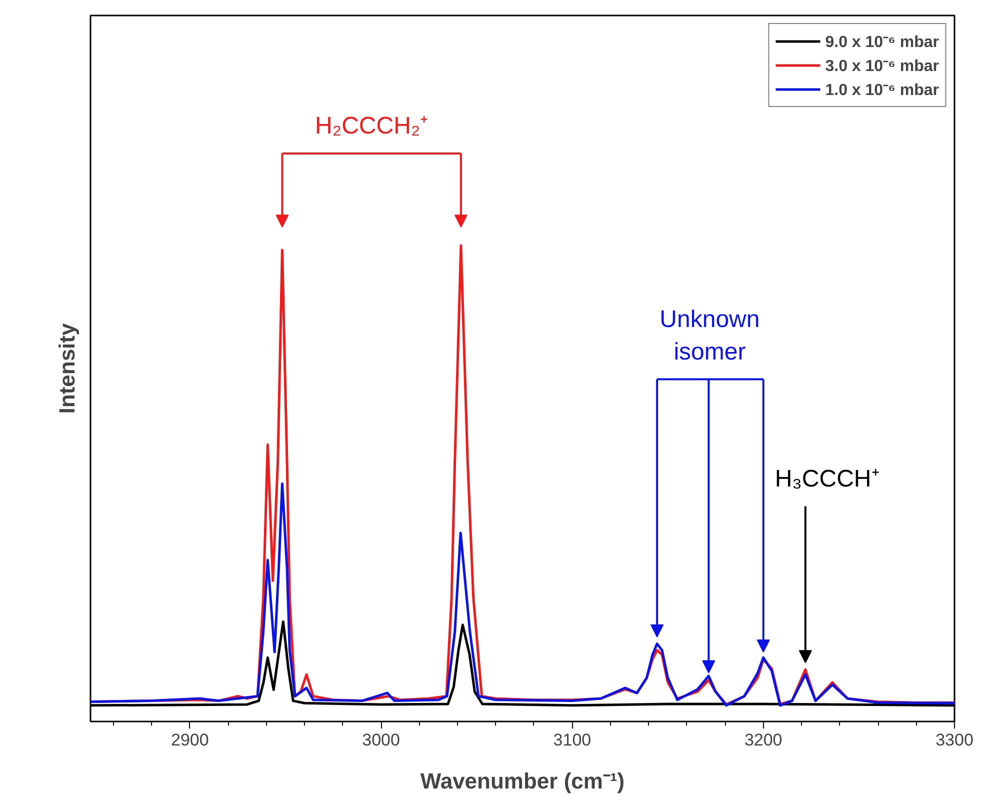 The width and height of the screenshot is (984, 811). Describe the element at coordinates (882, 90) in the screenshot. I see `legend-label: 1.0 x 10⁻⁶ mbar` at that location.